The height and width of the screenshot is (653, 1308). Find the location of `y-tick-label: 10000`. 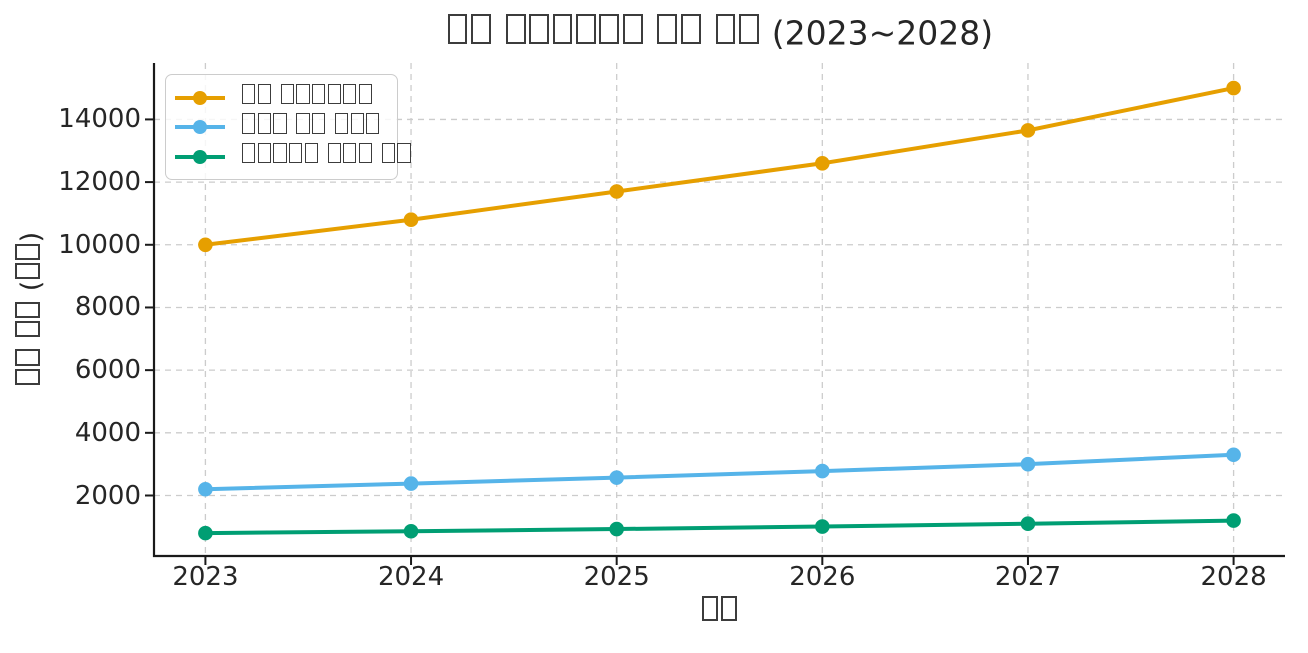

y-tick-label: 10000 is located at coordinates (99, 244).